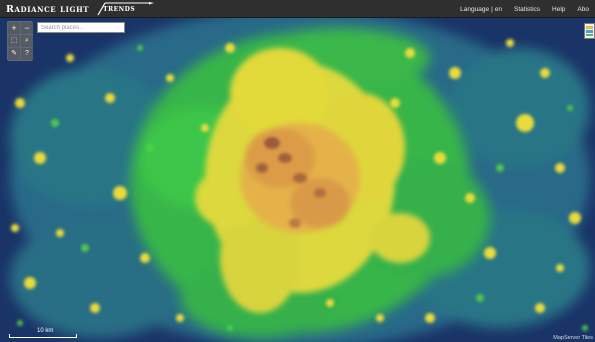  Describe the element at coordinates (559, 9) in the screenshot. I see `nav-help: Help` at that location.